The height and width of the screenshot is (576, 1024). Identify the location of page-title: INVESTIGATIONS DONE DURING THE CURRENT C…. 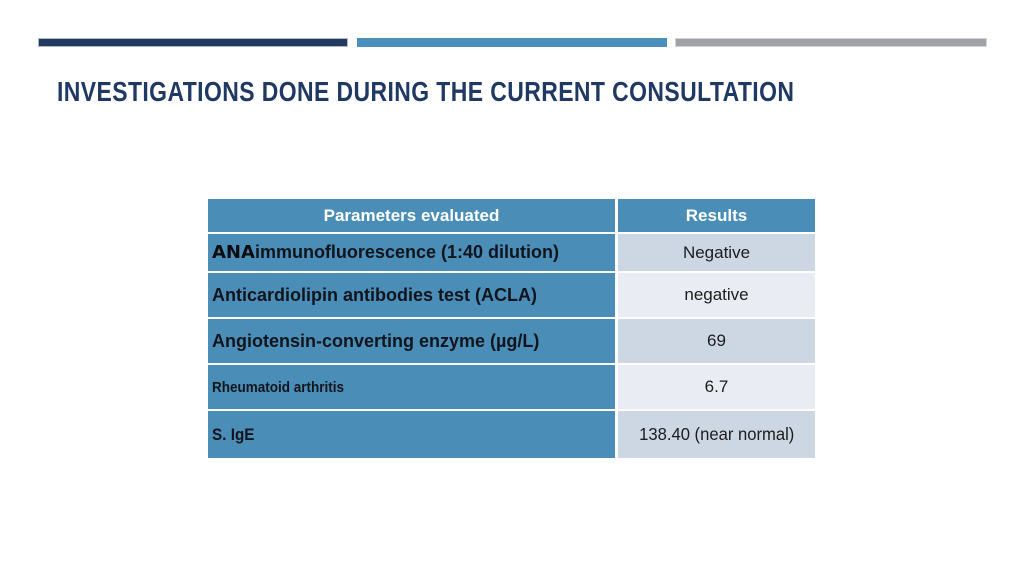
(426, 91).